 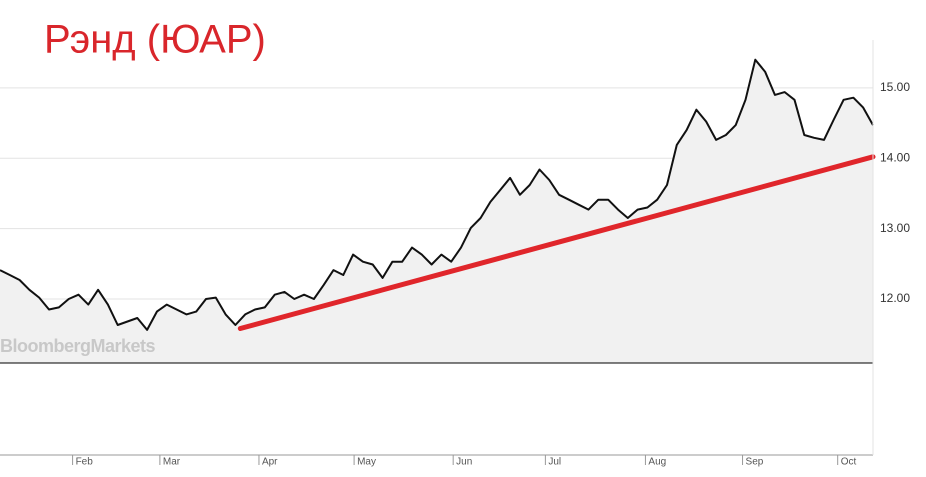 What do you see at coordinates (849, 462) in the screenshot?
I see `x-tick-label: Oct` at bounding box center [849, 462].